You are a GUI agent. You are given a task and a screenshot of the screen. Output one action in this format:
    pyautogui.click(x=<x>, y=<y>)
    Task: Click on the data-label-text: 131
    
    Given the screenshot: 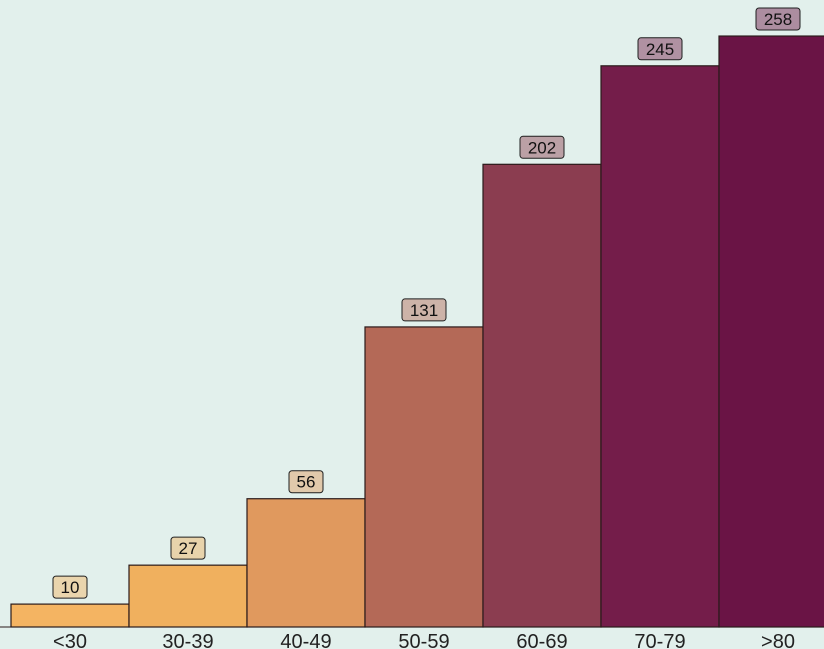 What is the action you would take?
    pyautogui.click(x=424, y=310)
    